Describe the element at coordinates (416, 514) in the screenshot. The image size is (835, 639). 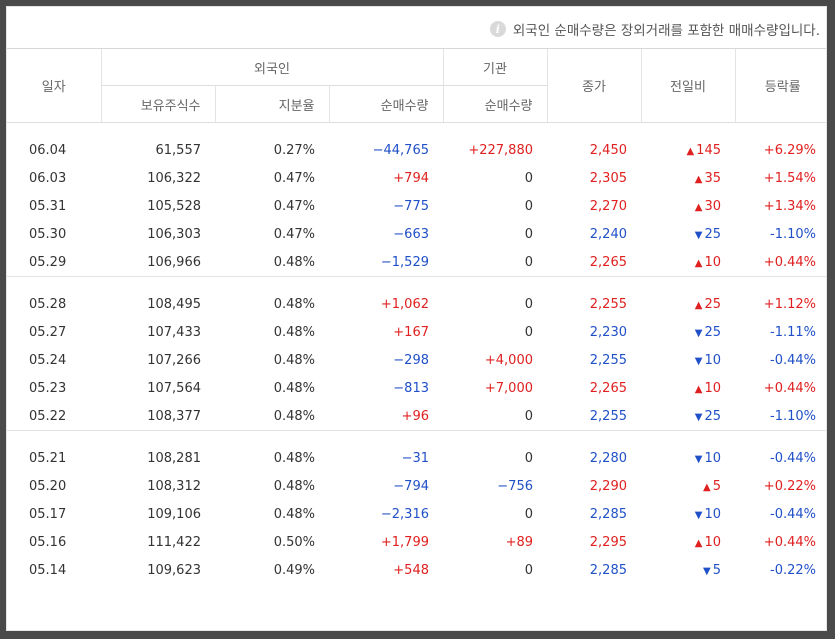
I see `table-row: 05.17 109,106 0.48% −2,316 0 2,285 ▼ 10 -0.44%` at that location.